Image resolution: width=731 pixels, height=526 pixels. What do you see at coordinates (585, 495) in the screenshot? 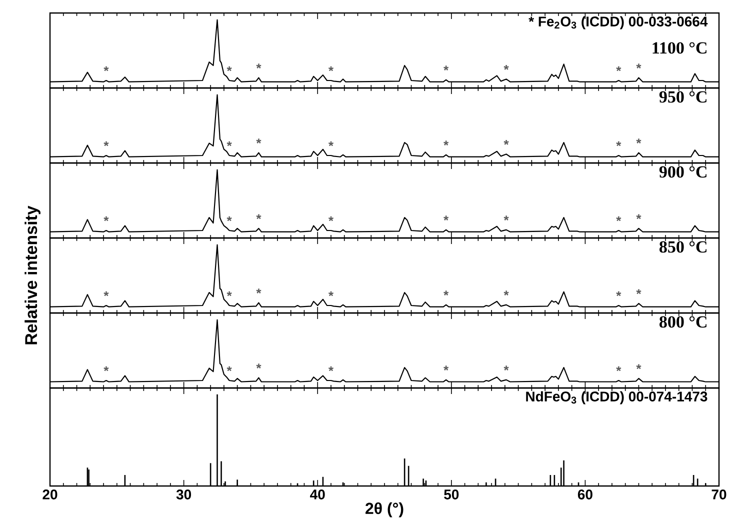
I see `x-tick-label: 60` at bounding box center [585, 495].